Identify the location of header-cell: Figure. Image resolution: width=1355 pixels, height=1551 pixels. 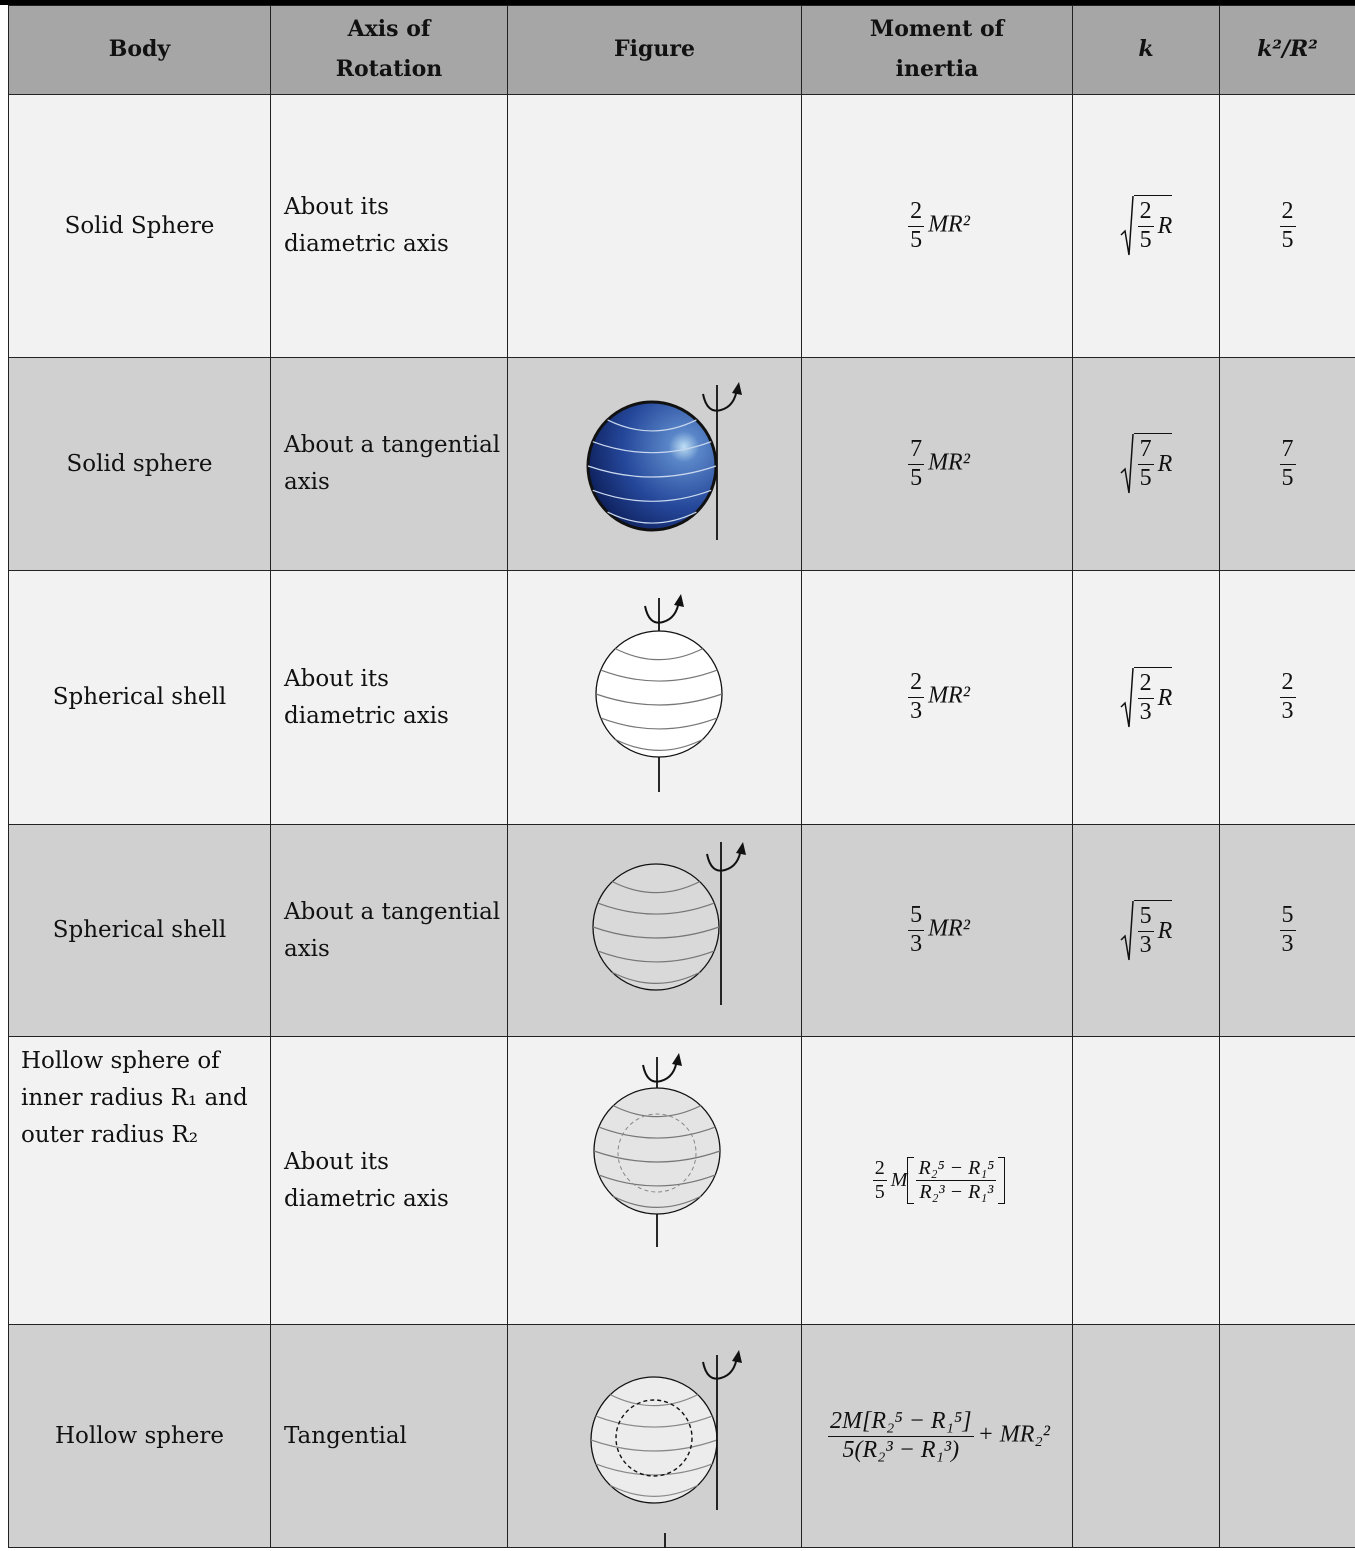
(654, 50).